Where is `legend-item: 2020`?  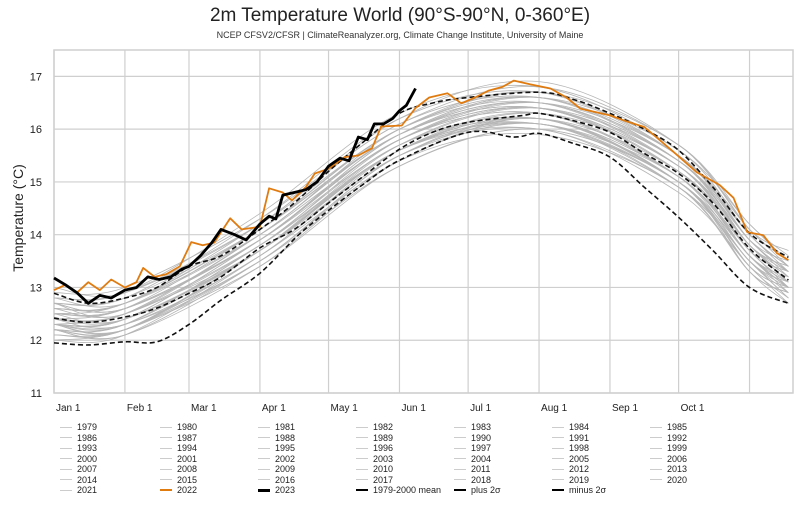
legend-item: 2020 is located at coordinates (668, 480).